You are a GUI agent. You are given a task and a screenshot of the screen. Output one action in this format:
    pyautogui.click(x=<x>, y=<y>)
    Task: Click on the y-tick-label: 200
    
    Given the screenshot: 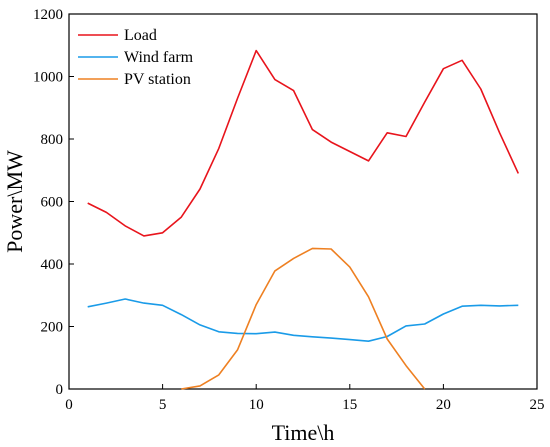 What is the action you would take?
    pyautogui.click(x=52, y=328)
    